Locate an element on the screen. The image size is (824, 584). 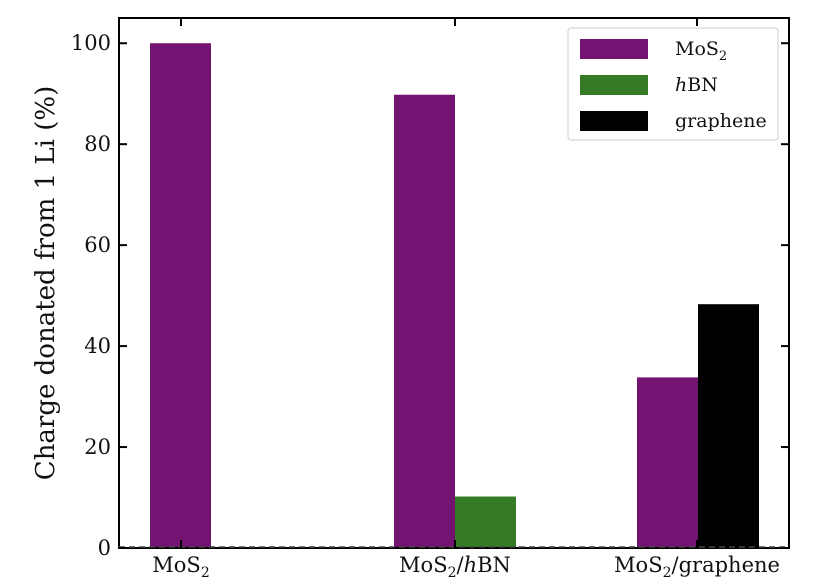
x-tick-label: MoS2 is located at coordinates (180, 567).